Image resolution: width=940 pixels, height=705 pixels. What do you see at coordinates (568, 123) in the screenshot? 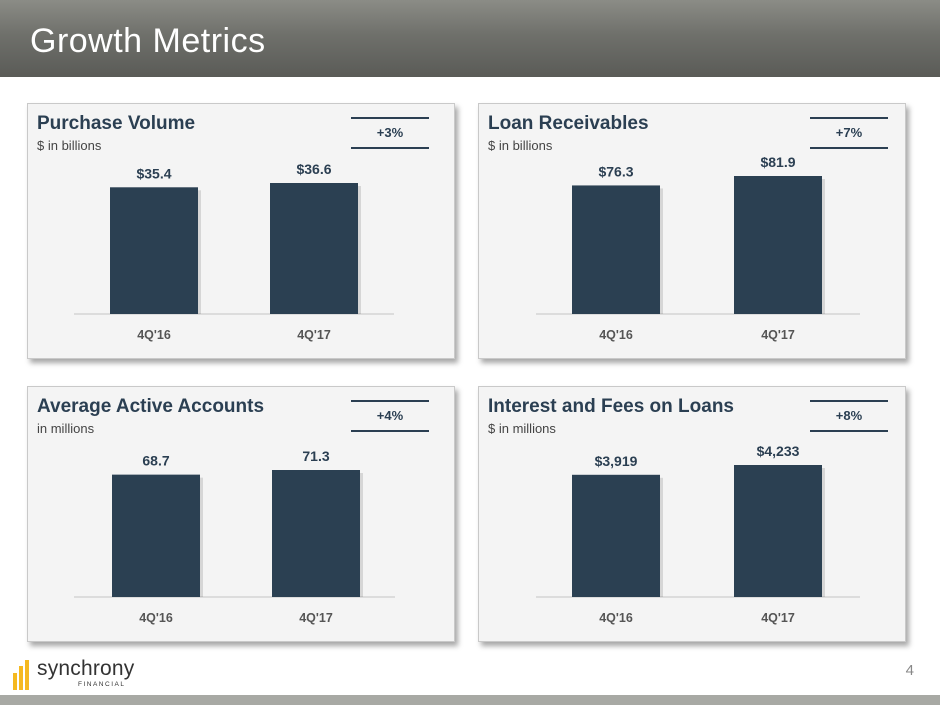
I see `chart-title: Loan Receivables` at bounding box center [568, 123].